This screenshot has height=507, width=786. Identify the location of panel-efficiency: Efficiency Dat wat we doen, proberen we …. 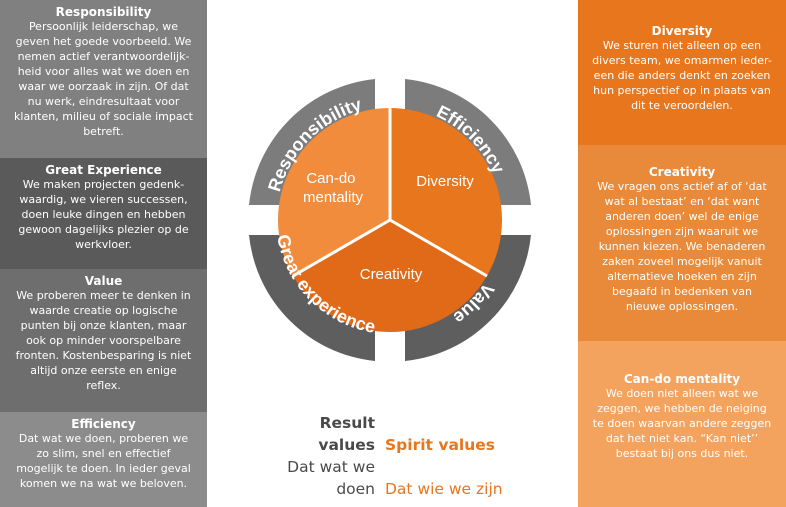
(103, 459).